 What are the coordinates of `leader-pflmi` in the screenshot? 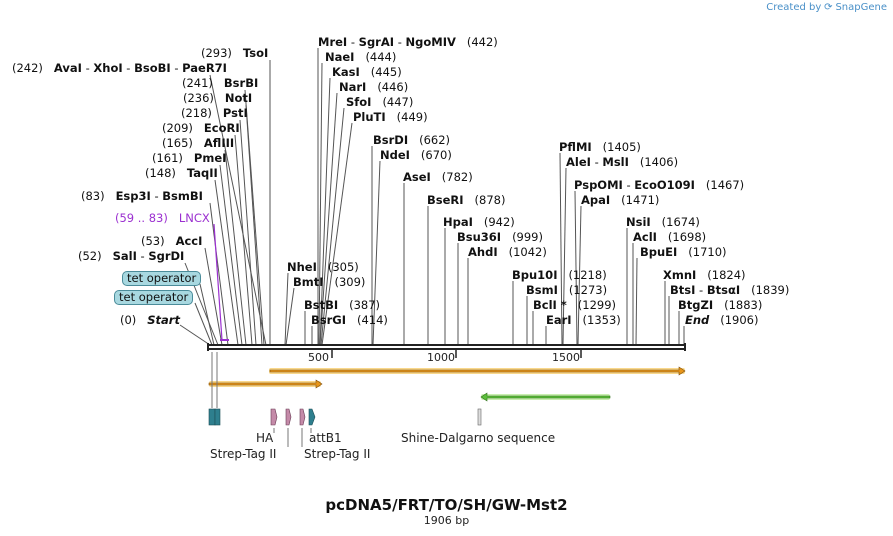 It's located at (561, 249).